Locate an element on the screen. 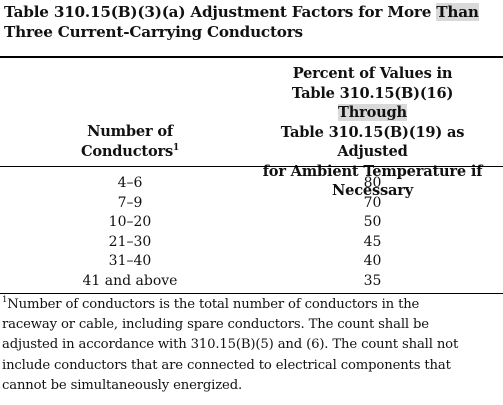 This screenshot has height=405, width=503. percent-cell: 45 is located at coordinates (372, 241).